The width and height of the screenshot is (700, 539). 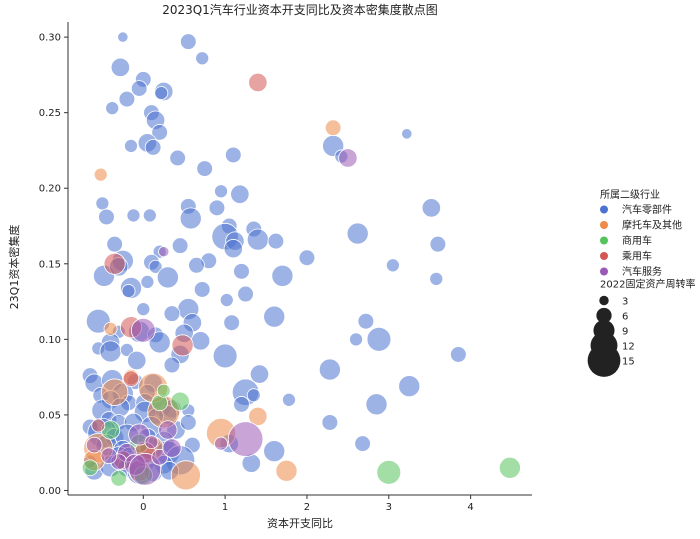 I want to click on legend-size-label: 9, so click(x=625, y=332).